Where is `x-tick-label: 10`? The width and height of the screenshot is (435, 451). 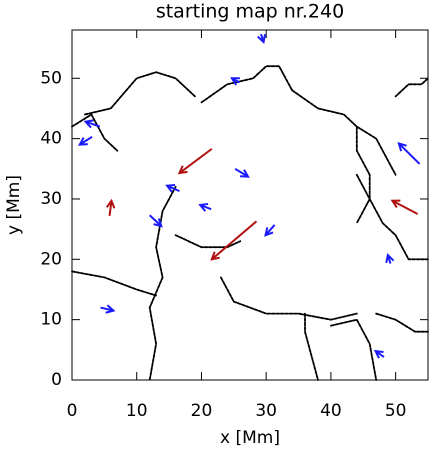 x-tick-label: 10 is located at coordinates (137, 411).